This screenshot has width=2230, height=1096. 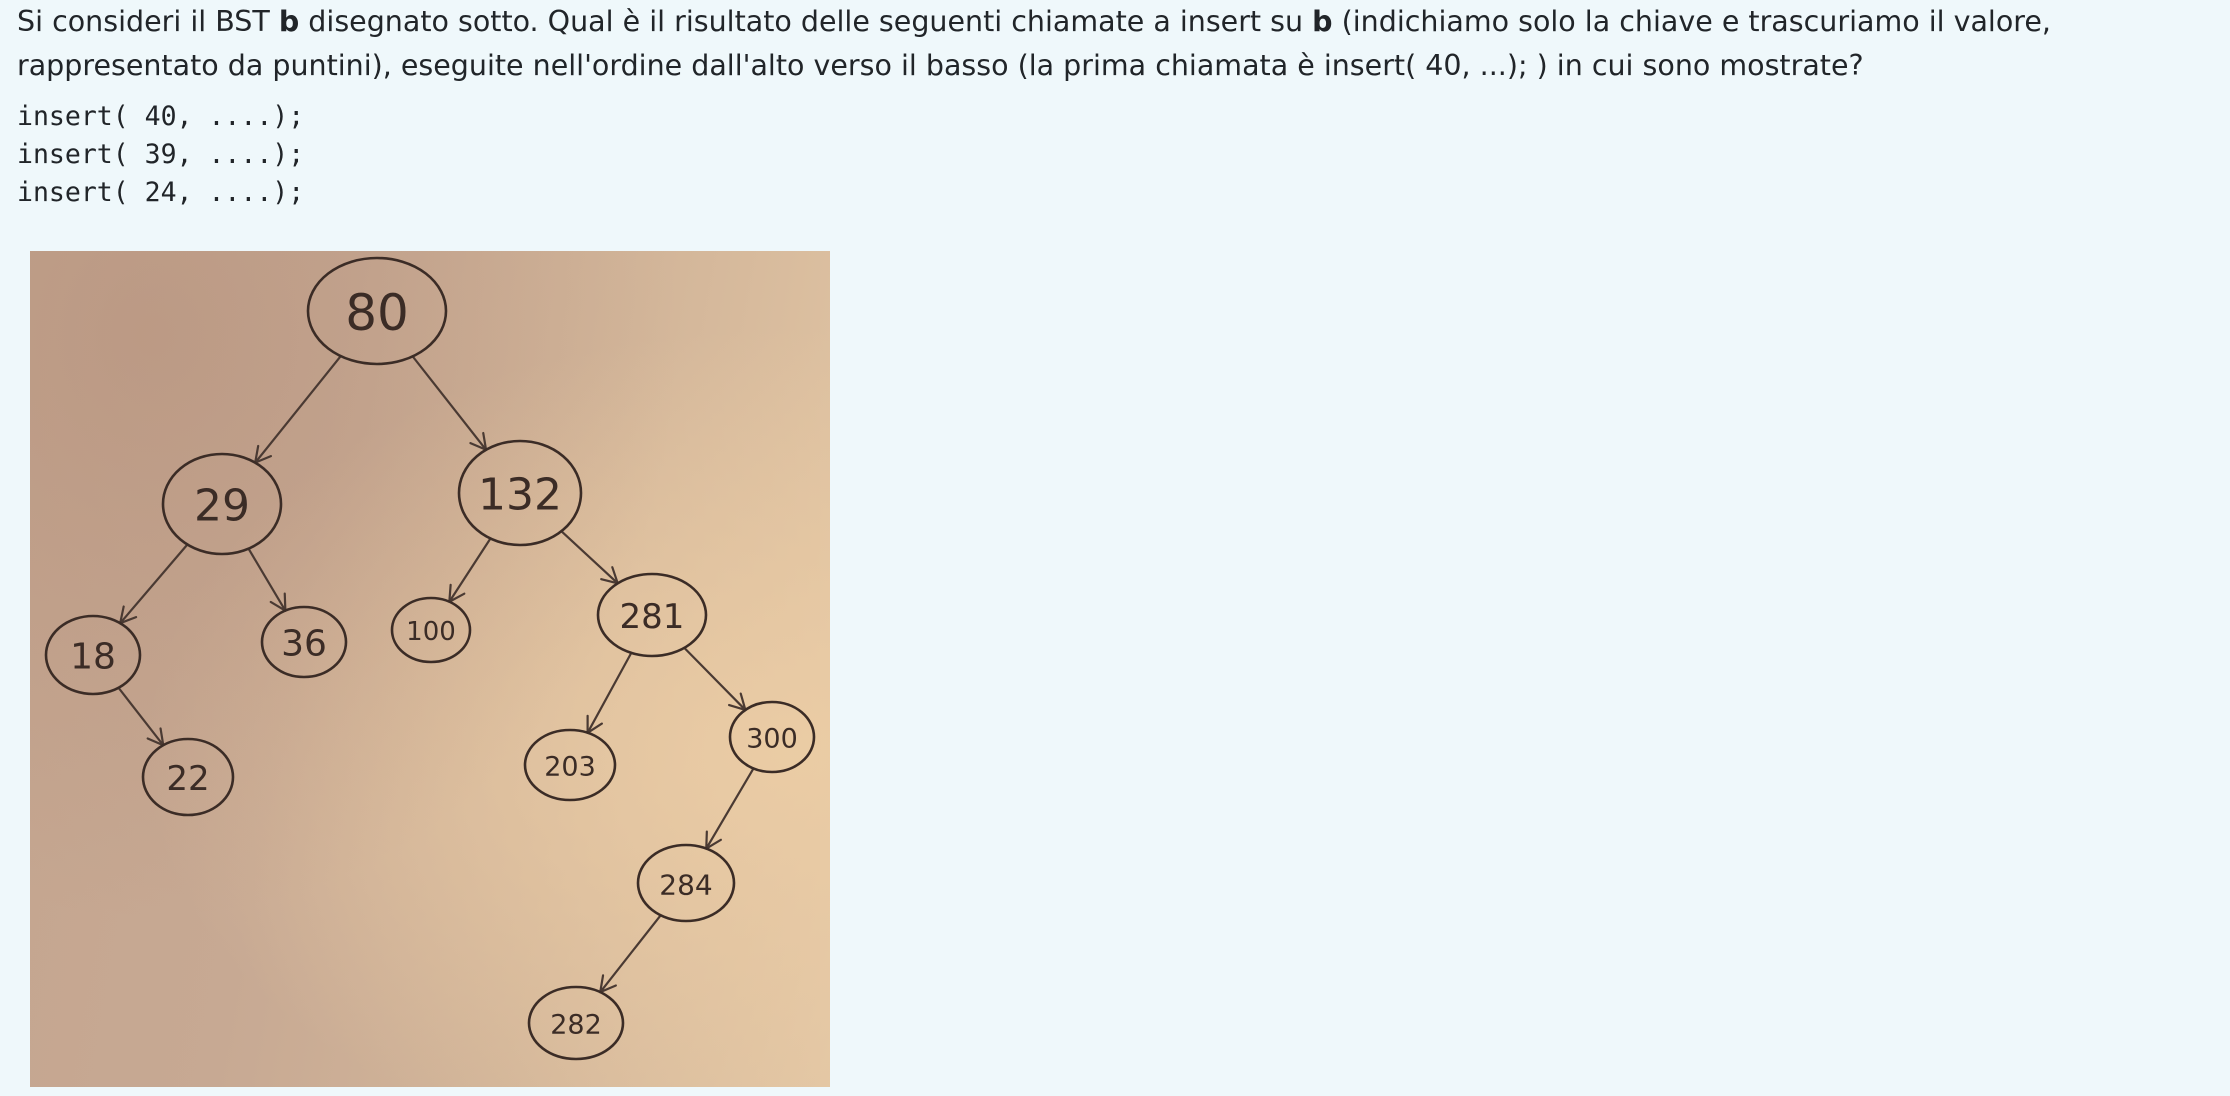 I want to click on node-label: 18, so click(x=93, y=657).